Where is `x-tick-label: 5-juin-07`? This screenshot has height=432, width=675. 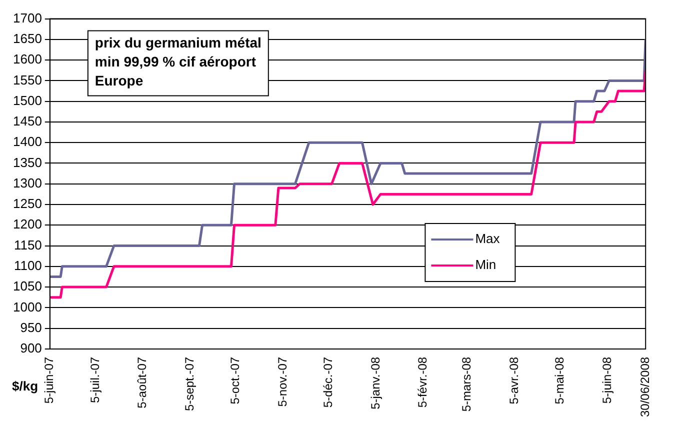 x-tick-label: 5-juin-07 is located at coordinates (49, 380).